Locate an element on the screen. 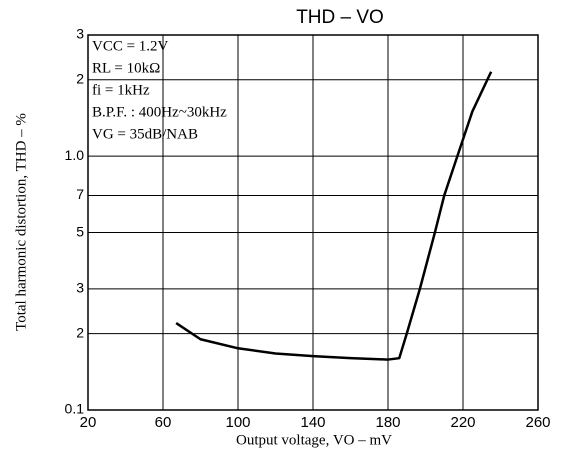 The image size is (570, 469). annotation: RL = 10kΩ is located at coordinates (126, 68).